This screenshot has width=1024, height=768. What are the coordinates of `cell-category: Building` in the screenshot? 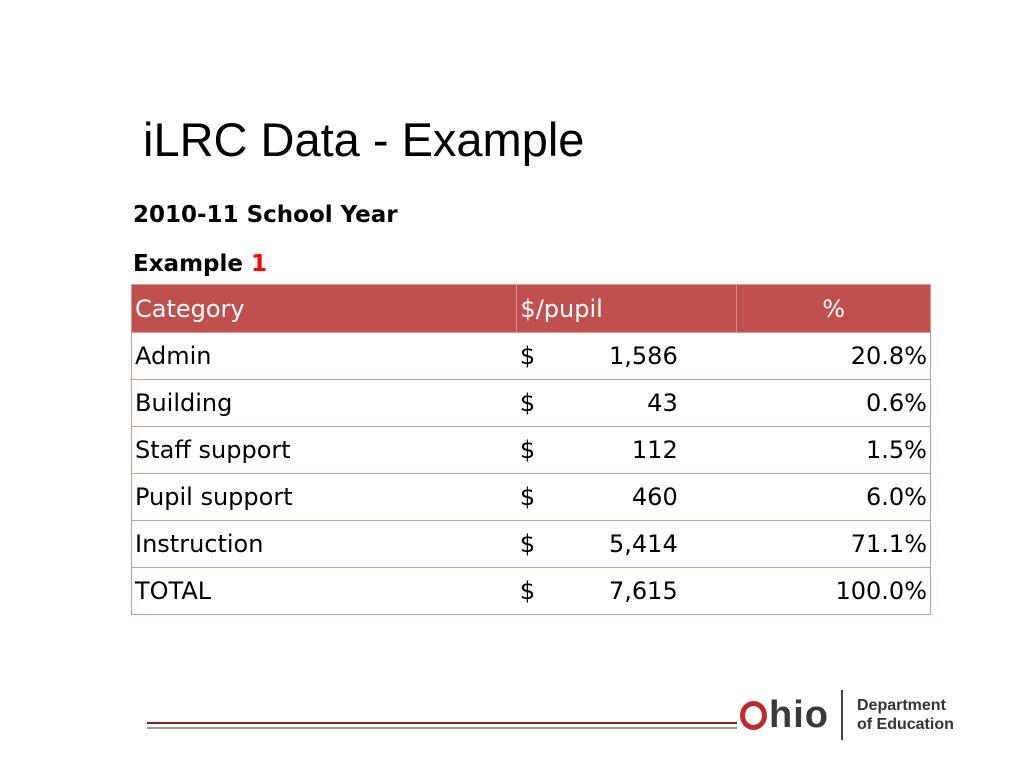 It's located at (324, 403).